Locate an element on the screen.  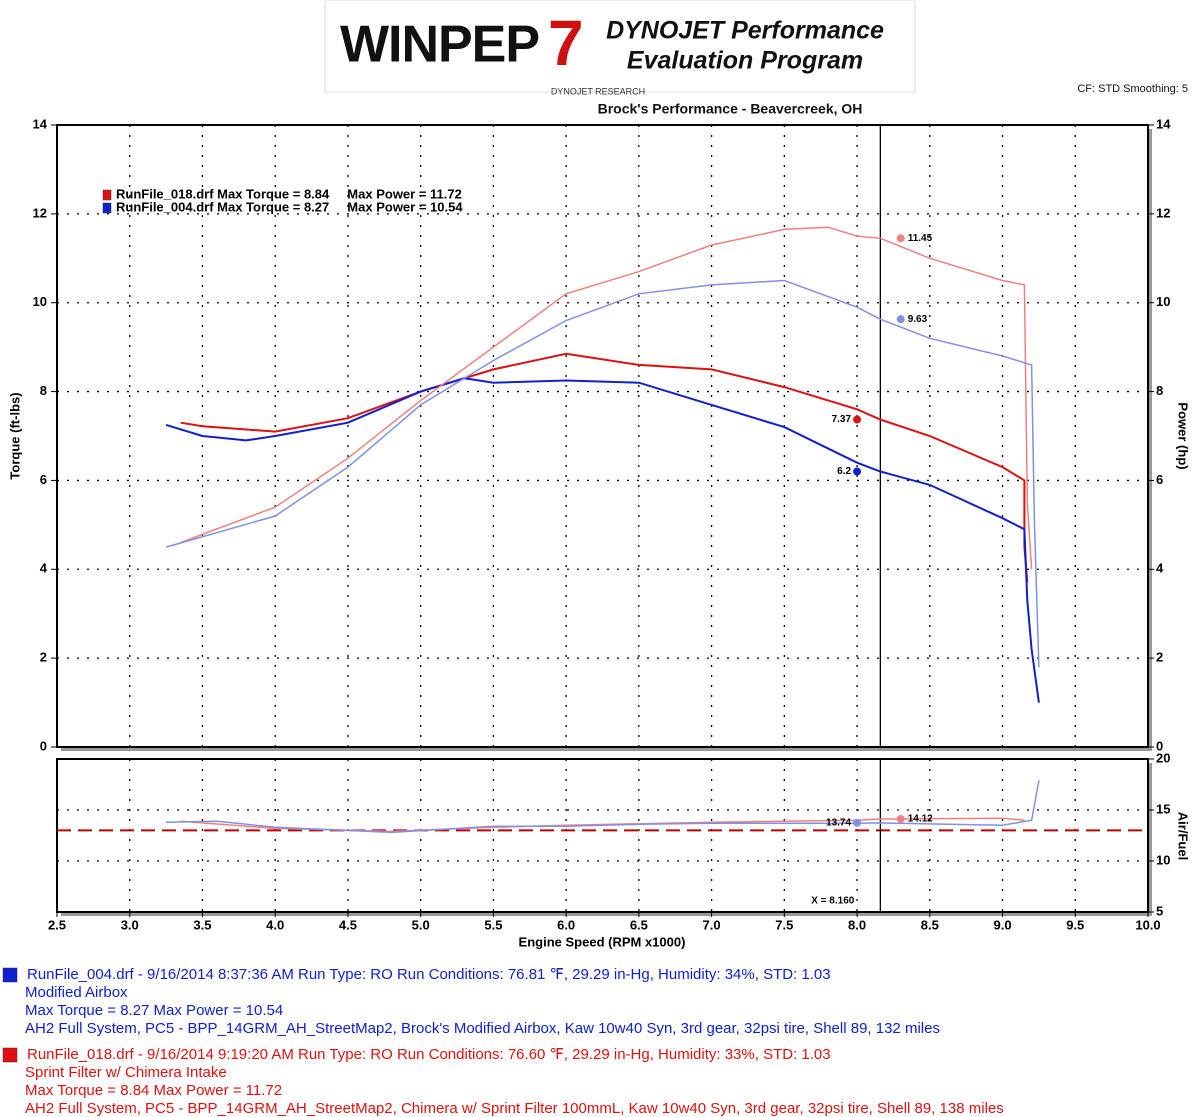
x-tick-label: 5.5 is located at coordinates (493, 924).